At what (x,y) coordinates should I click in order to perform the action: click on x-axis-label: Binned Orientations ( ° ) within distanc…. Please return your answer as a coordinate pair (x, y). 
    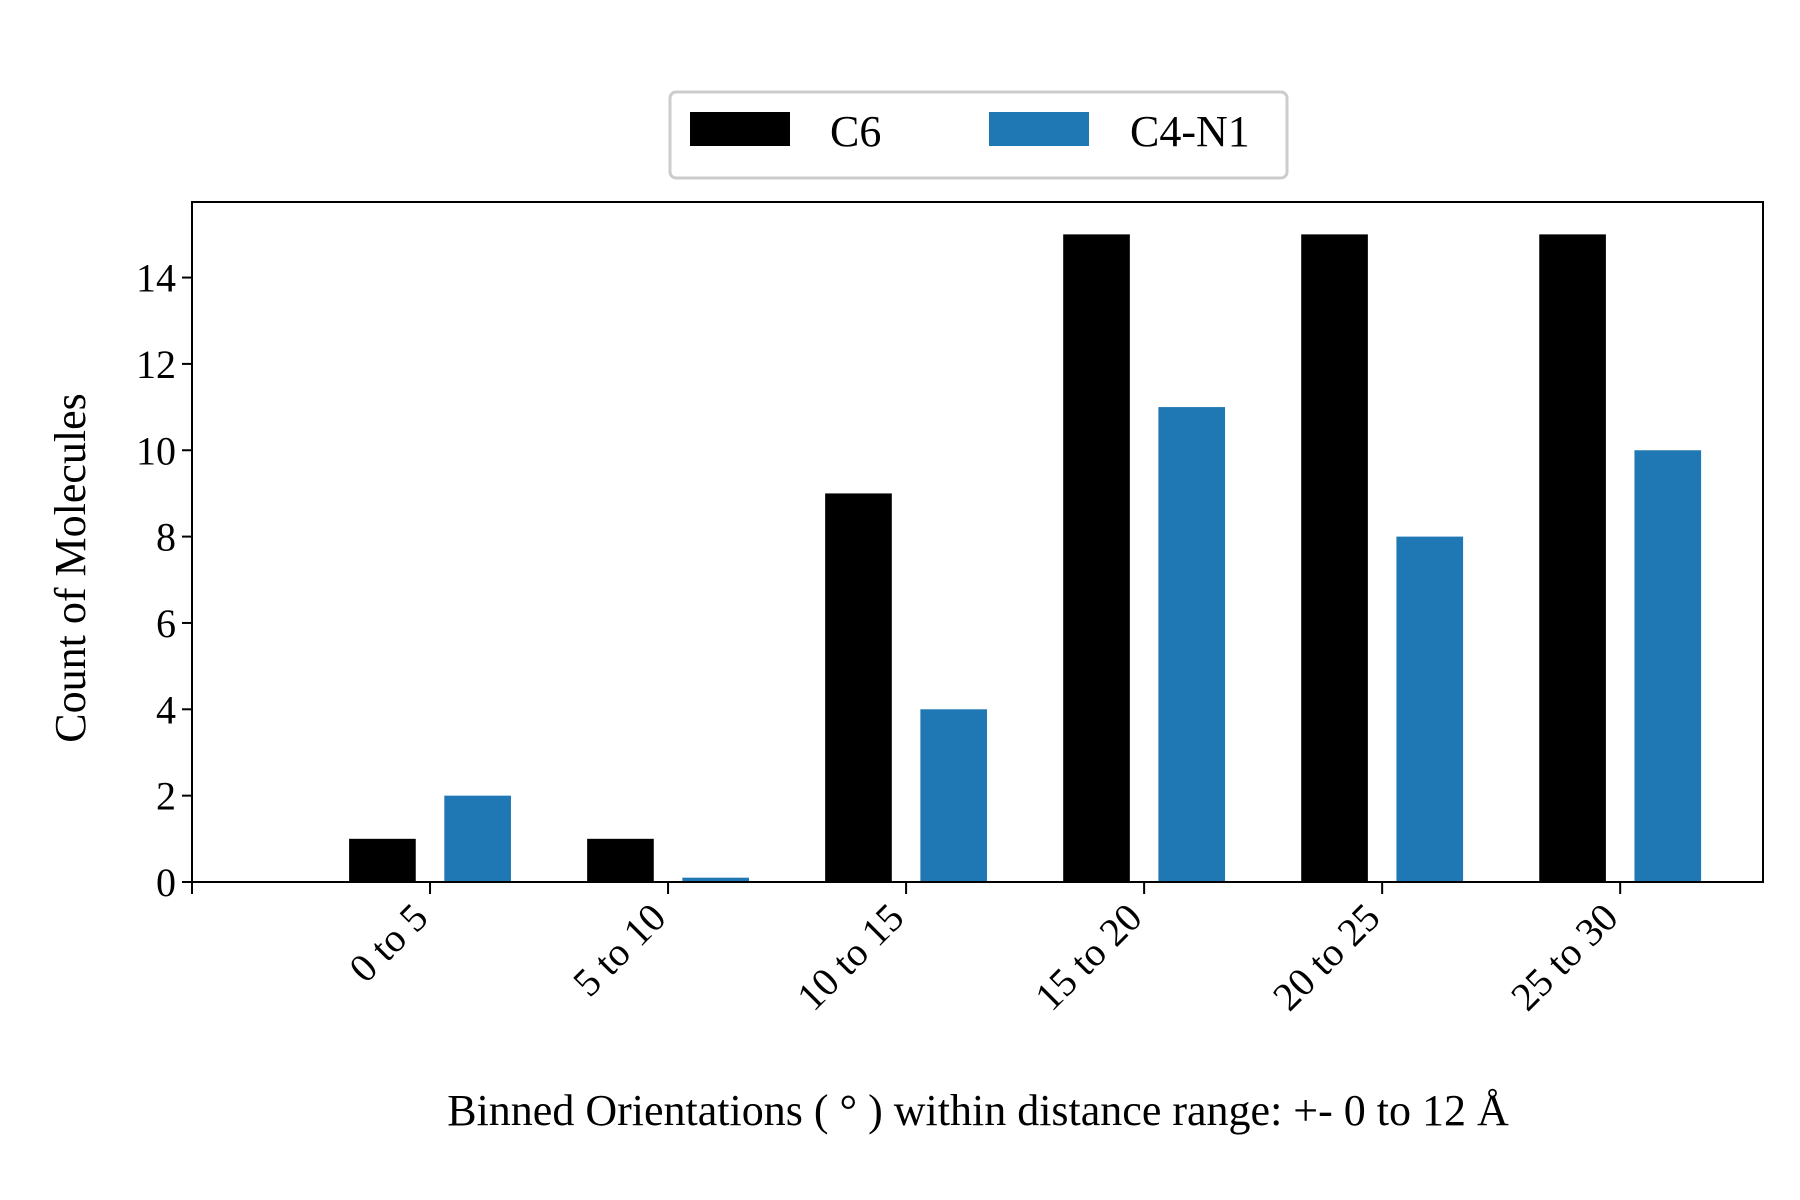
    Looking at the image, I should click on (978, 1110).